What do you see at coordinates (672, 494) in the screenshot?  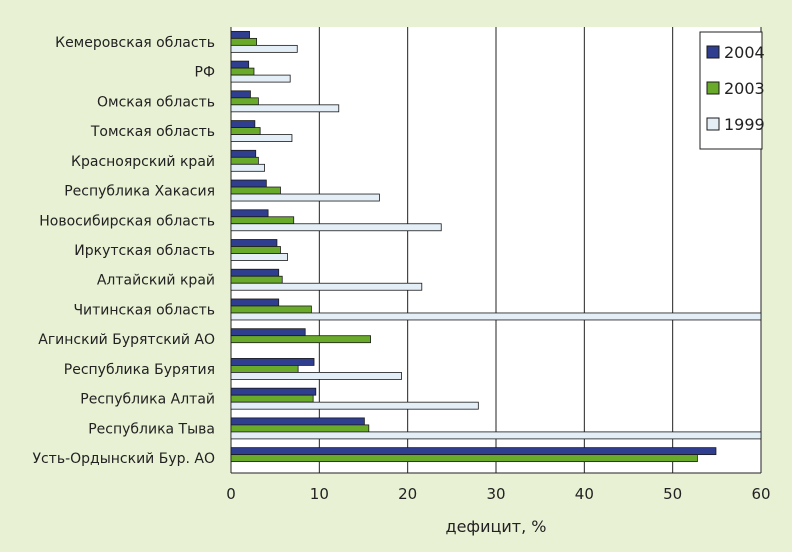 I see `x-tick-label: 50` at bounding box center [672, 494].